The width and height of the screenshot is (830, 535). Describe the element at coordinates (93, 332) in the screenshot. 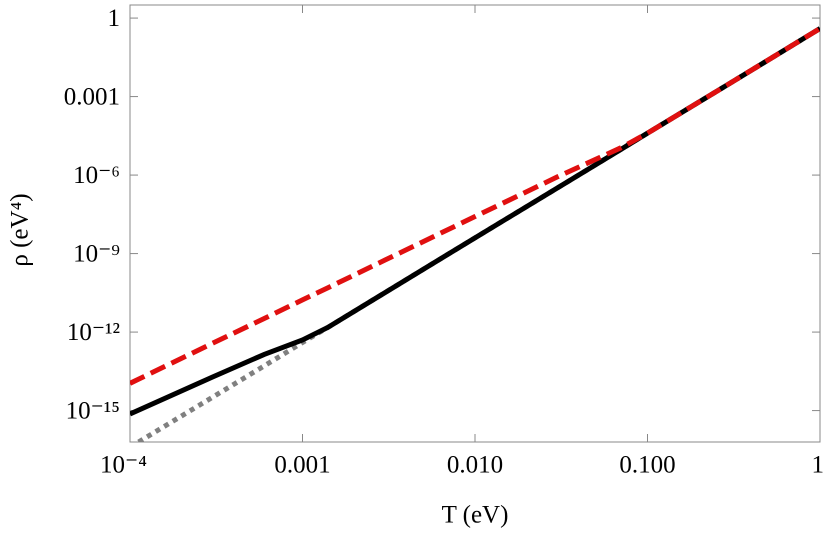

I see `y-tick-label: 10⁻¹²` at that location.